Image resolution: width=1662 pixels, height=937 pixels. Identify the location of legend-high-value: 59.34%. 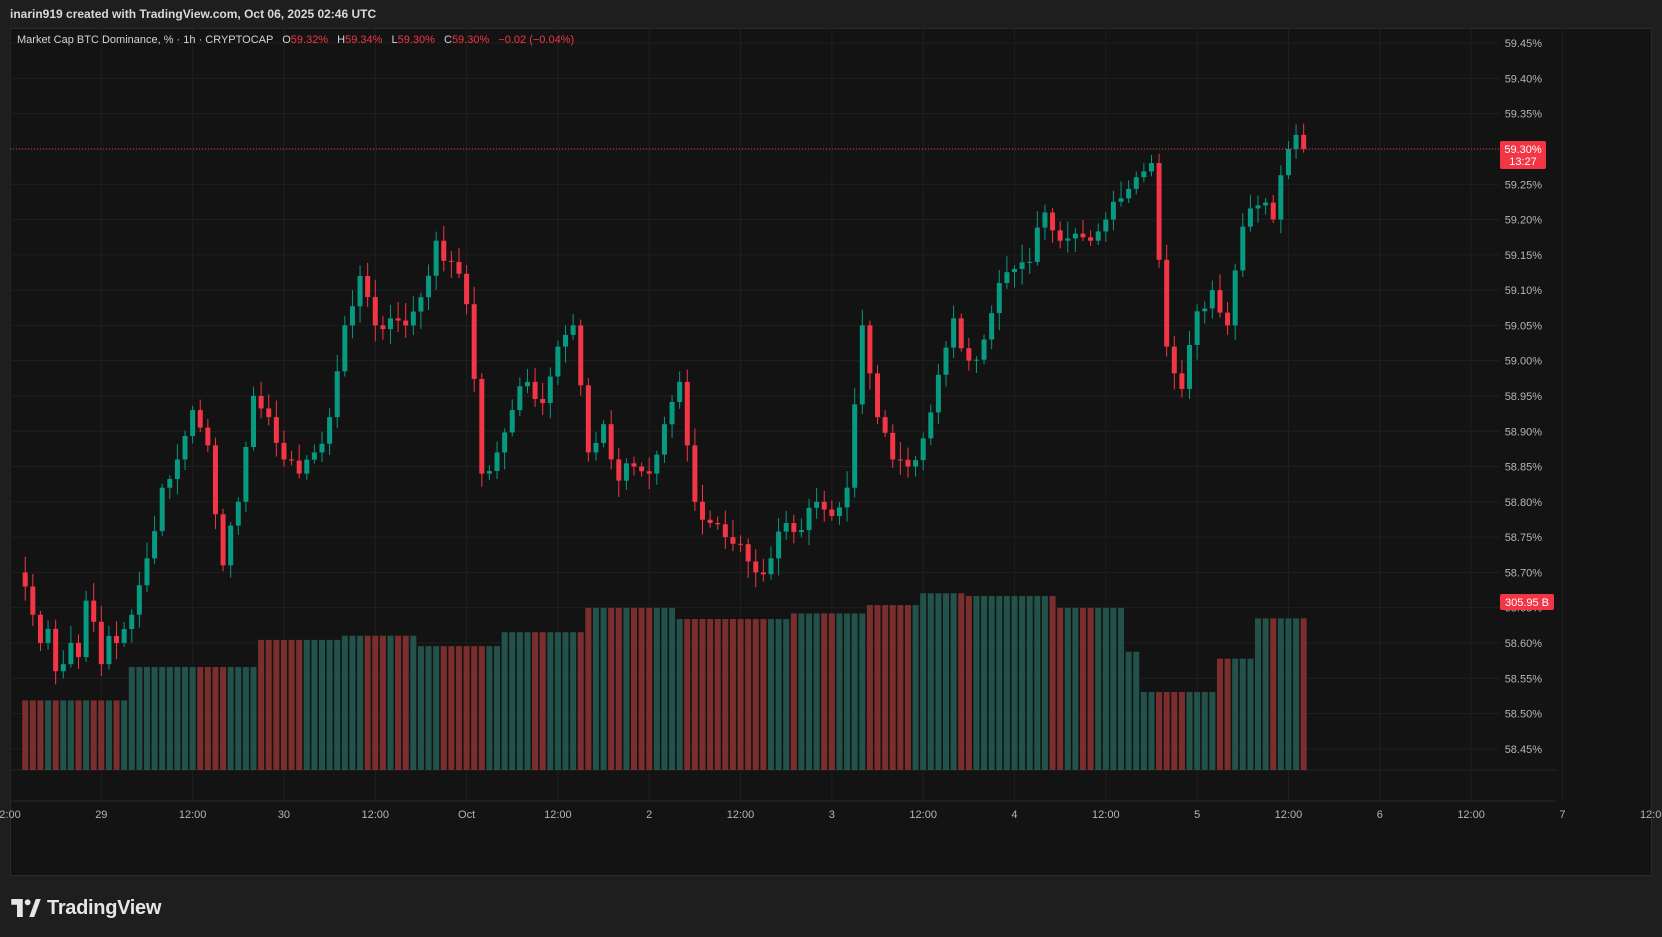
(364, 40).